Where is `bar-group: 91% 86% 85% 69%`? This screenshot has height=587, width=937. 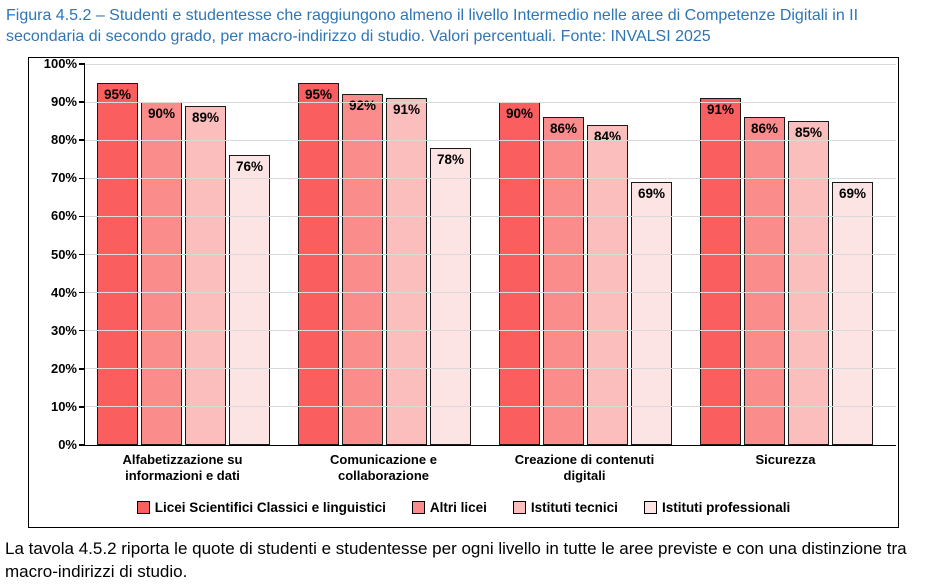
bar-group: 91% 86% 85% 69% is located at coordinates (786, 271).